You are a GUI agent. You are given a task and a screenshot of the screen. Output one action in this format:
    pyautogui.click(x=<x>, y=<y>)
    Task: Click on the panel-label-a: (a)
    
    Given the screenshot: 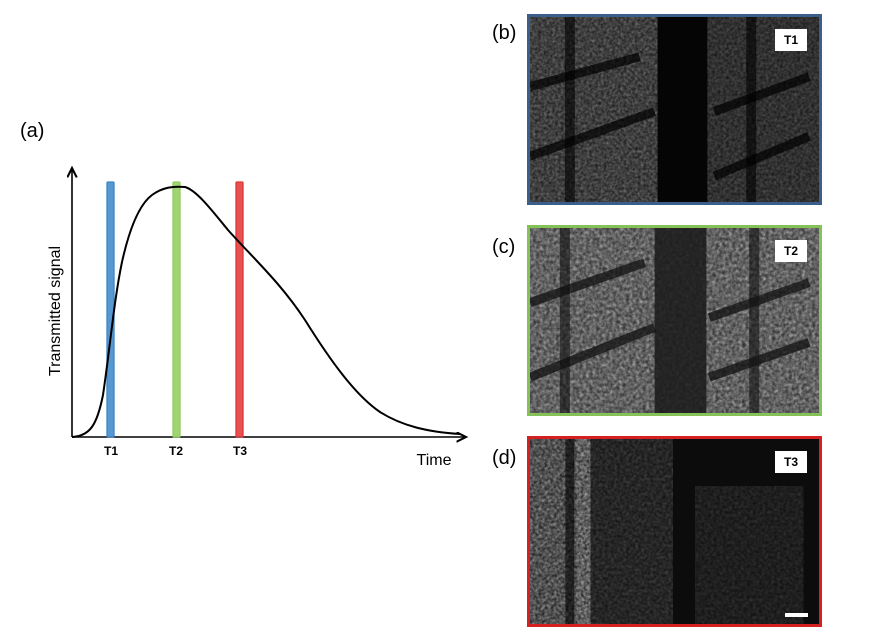 What is the action you would take?
    pyautogui.click(x=32, y=131)
    